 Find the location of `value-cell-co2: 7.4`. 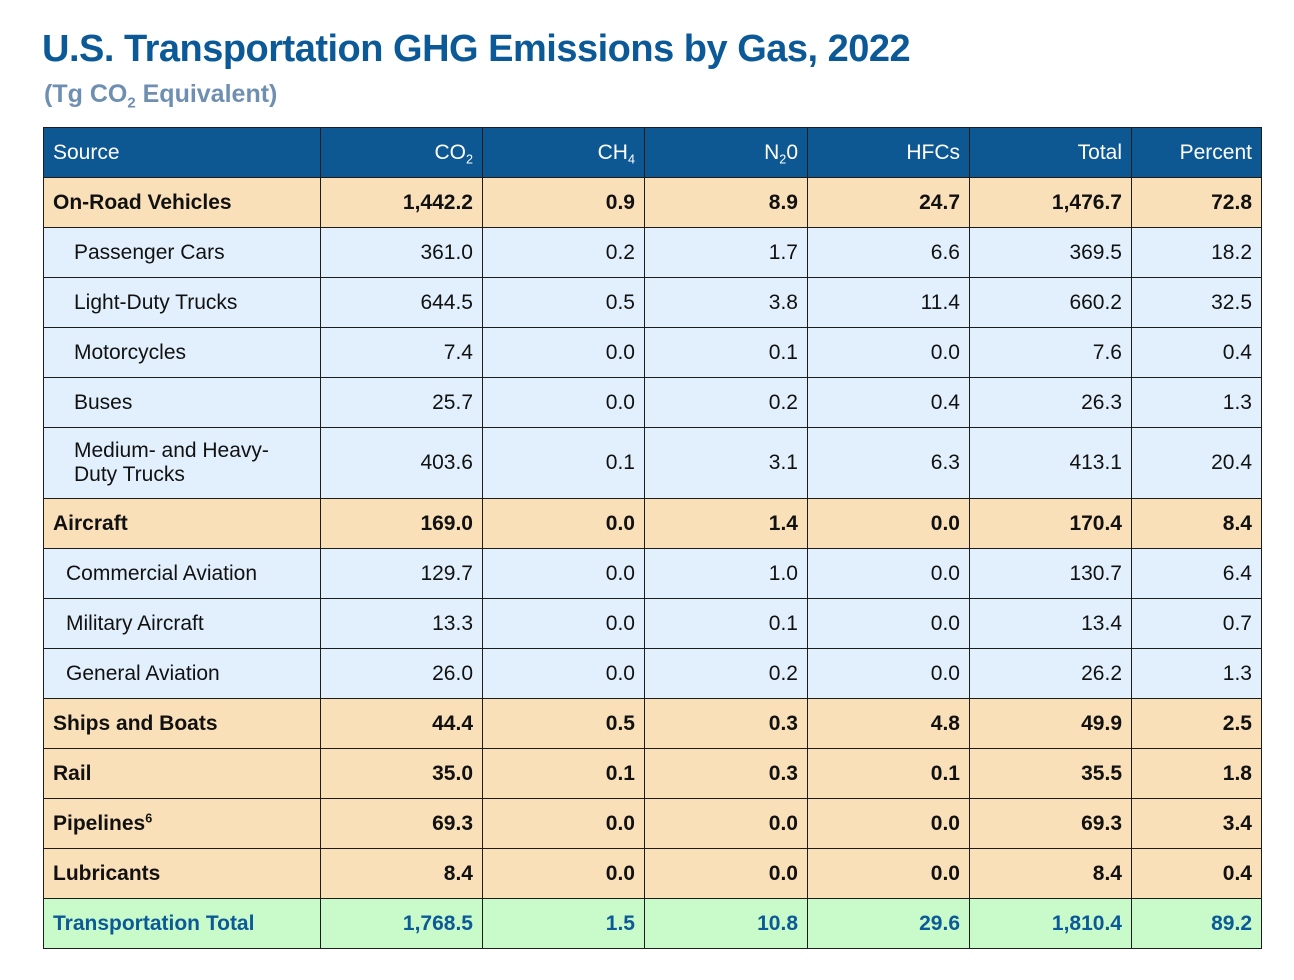

value-cell-co2: 7.4 is located at coordinates (401, 352).